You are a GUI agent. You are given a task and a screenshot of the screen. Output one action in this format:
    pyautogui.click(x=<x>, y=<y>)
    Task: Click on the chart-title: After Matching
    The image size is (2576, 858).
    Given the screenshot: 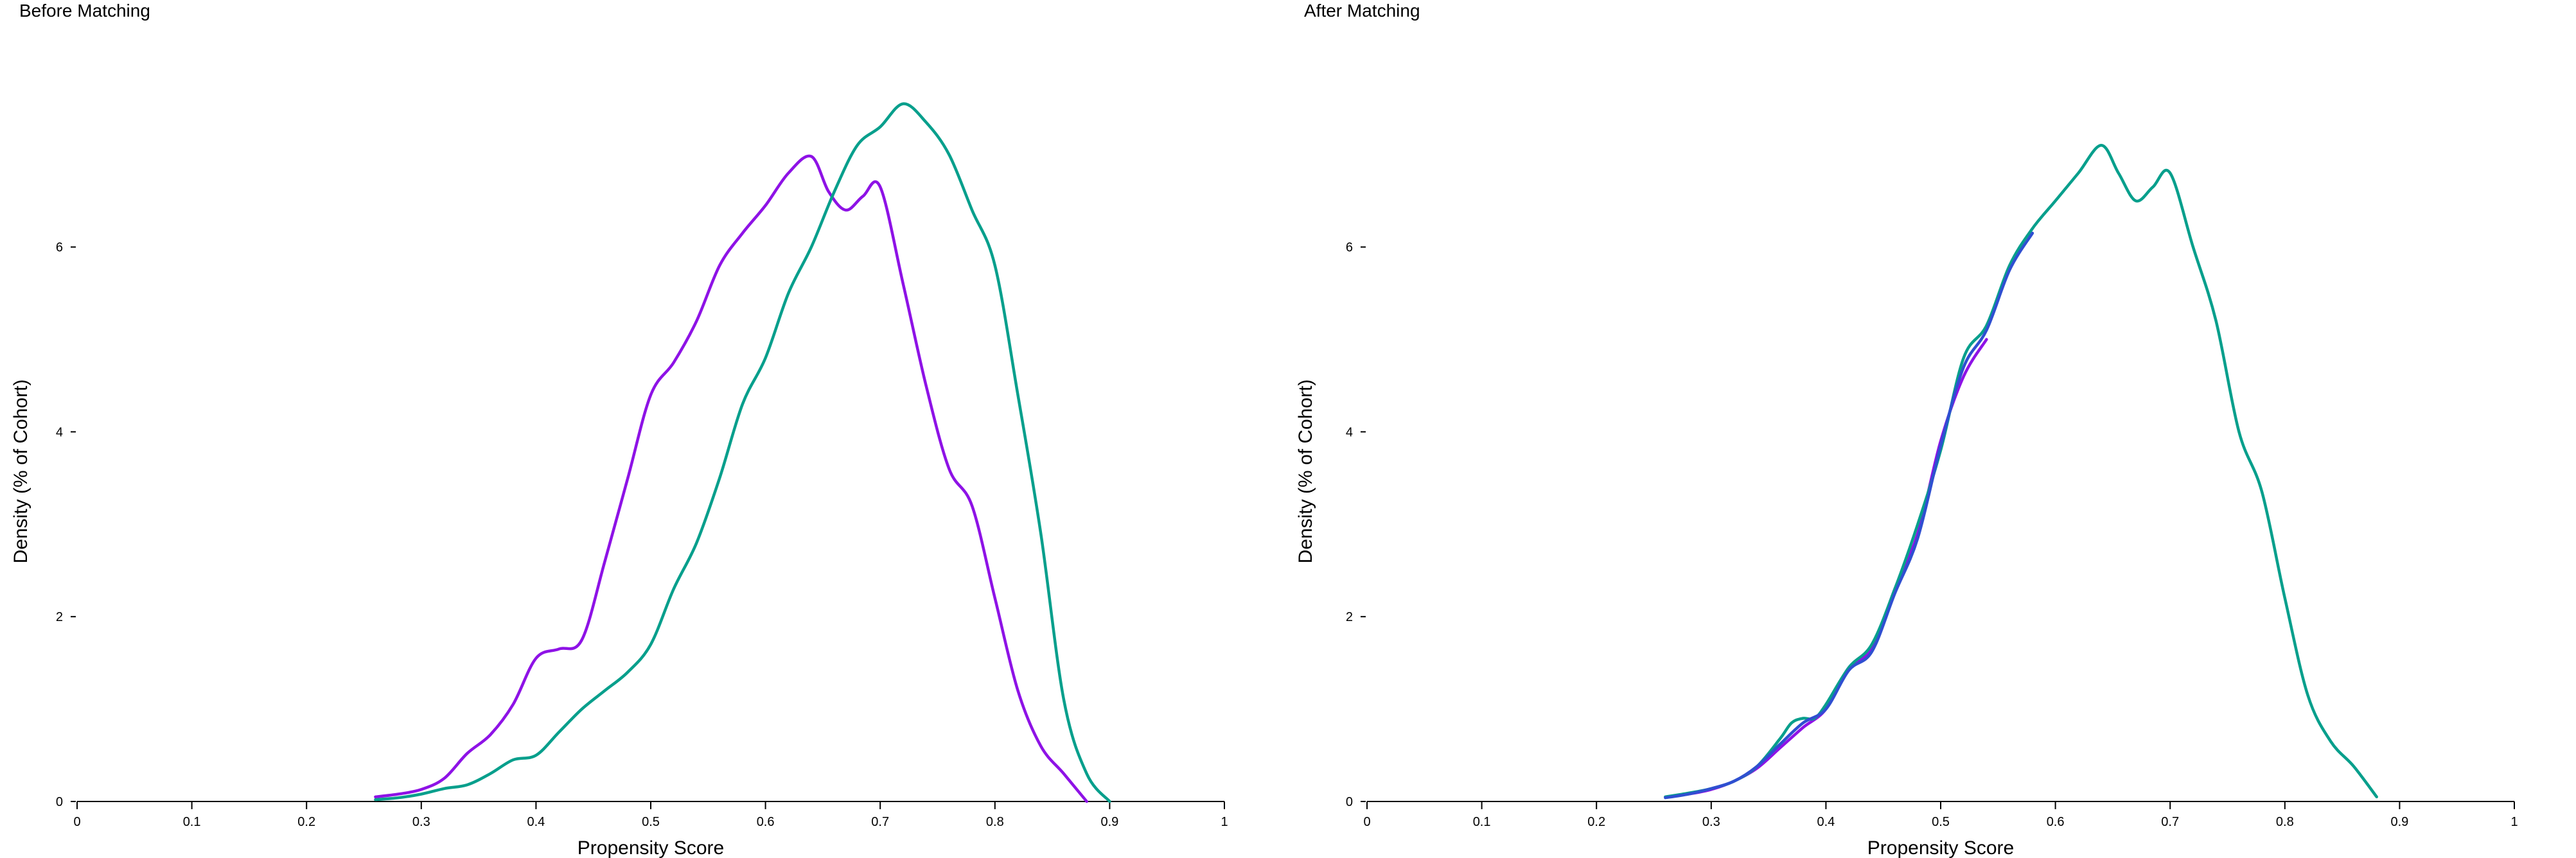 What is the action you would take?
    pyautogui.click(x=1362, y=11)
    